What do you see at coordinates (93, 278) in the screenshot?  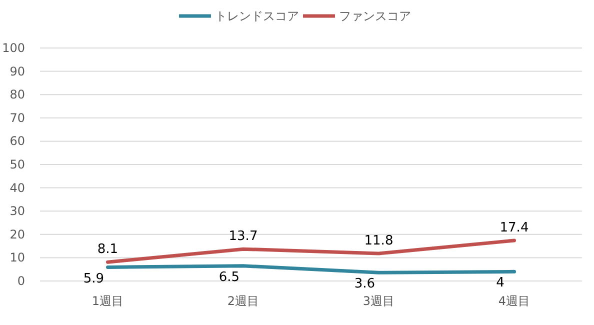 I see `data-label: 5.9` at bounding box center [93, 278].